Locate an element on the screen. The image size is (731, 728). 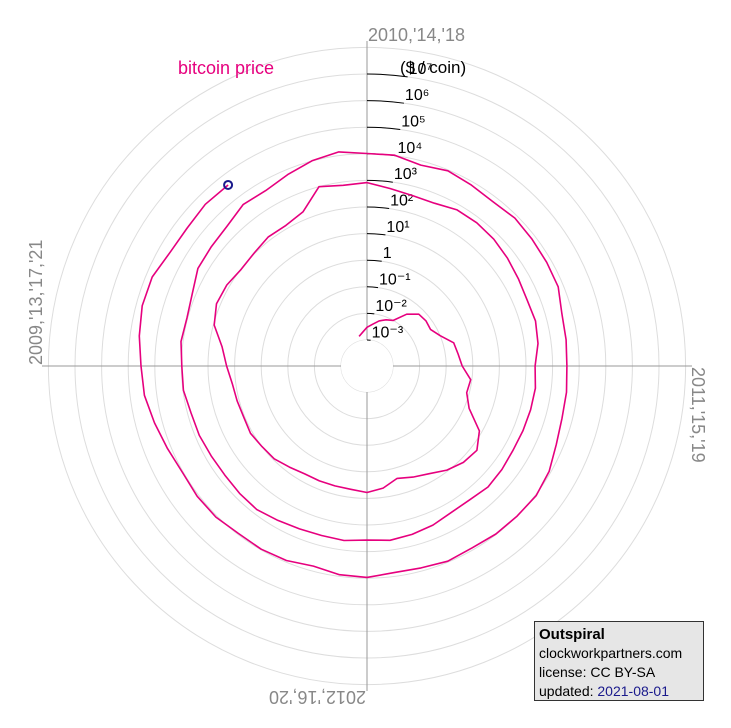
credit-updated: updated: 2021-08-01 is located at coordinates (619, 691).